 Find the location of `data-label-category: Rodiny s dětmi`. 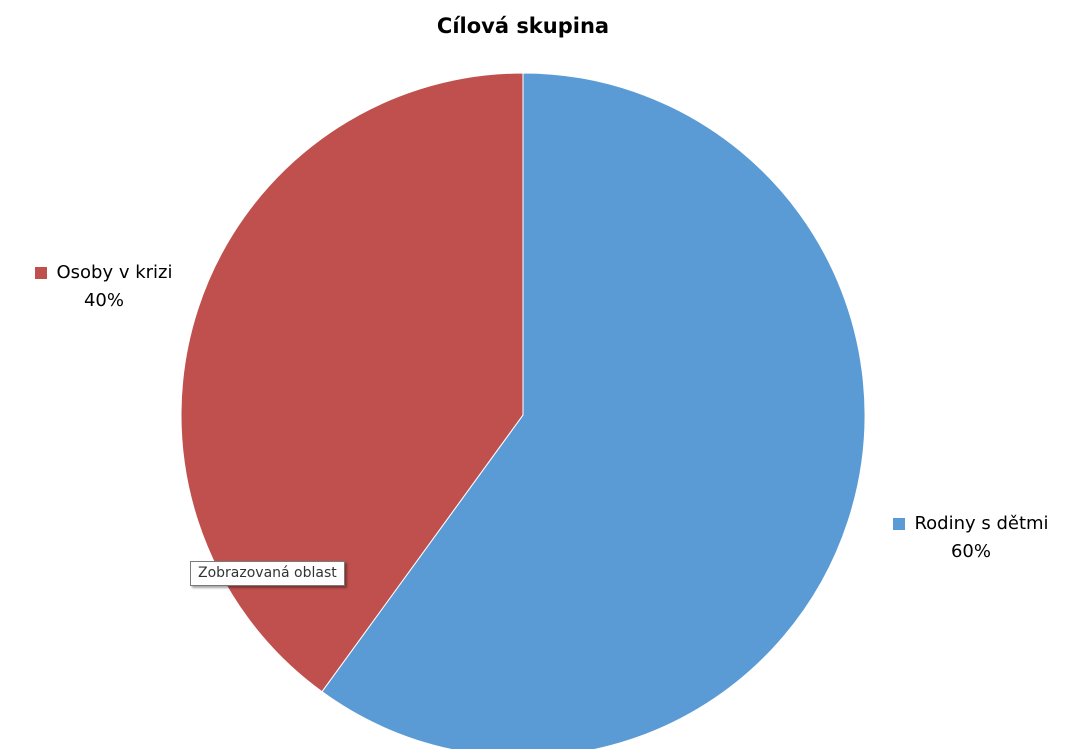

data-label-category: Rodiny s dětmi is located at coordinates (981, 523).